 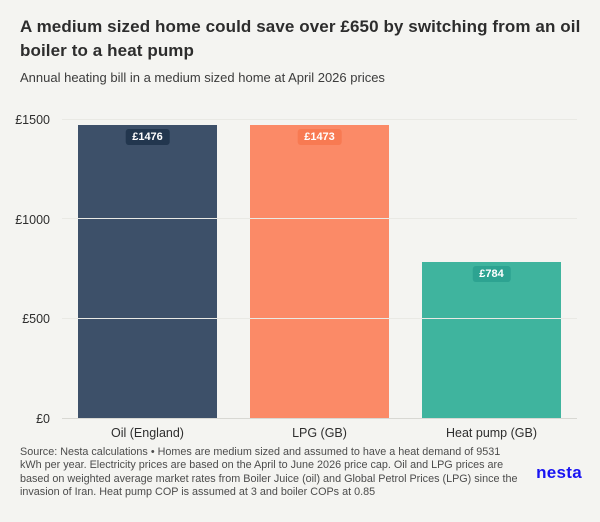 What do you see at coordinates (25, 269) in the screenshot?
I see `y-axis: £0 £500 £1000 £1500` at bounding box center [25, 269].